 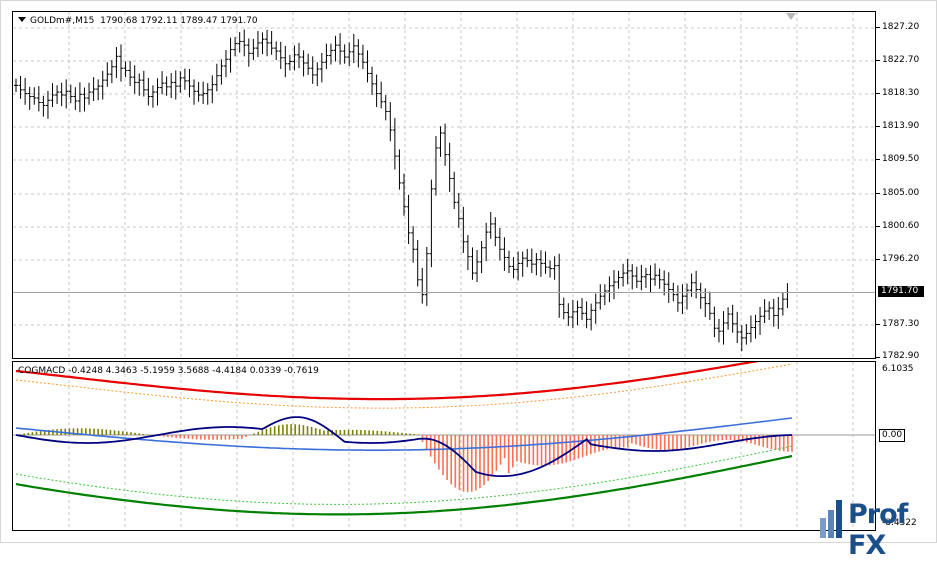 I want to click on symbol-label: GOLDm#,M15, so click(x=62, y=21).